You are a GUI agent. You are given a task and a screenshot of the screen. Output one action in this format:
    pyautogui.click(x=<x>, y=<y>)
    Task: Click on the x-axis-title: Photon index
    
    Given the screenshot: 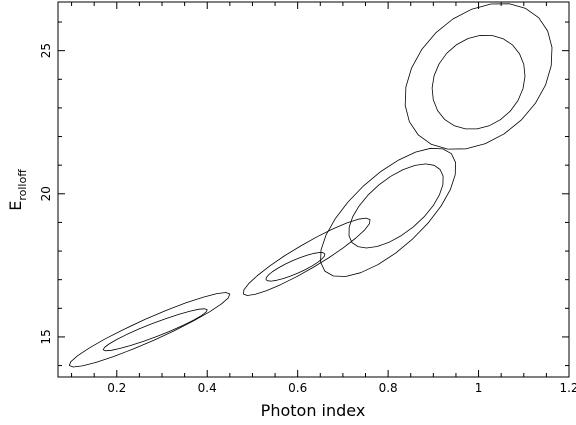 What is the action you would take?
    pyautogui.click(x=313, y=410)
    